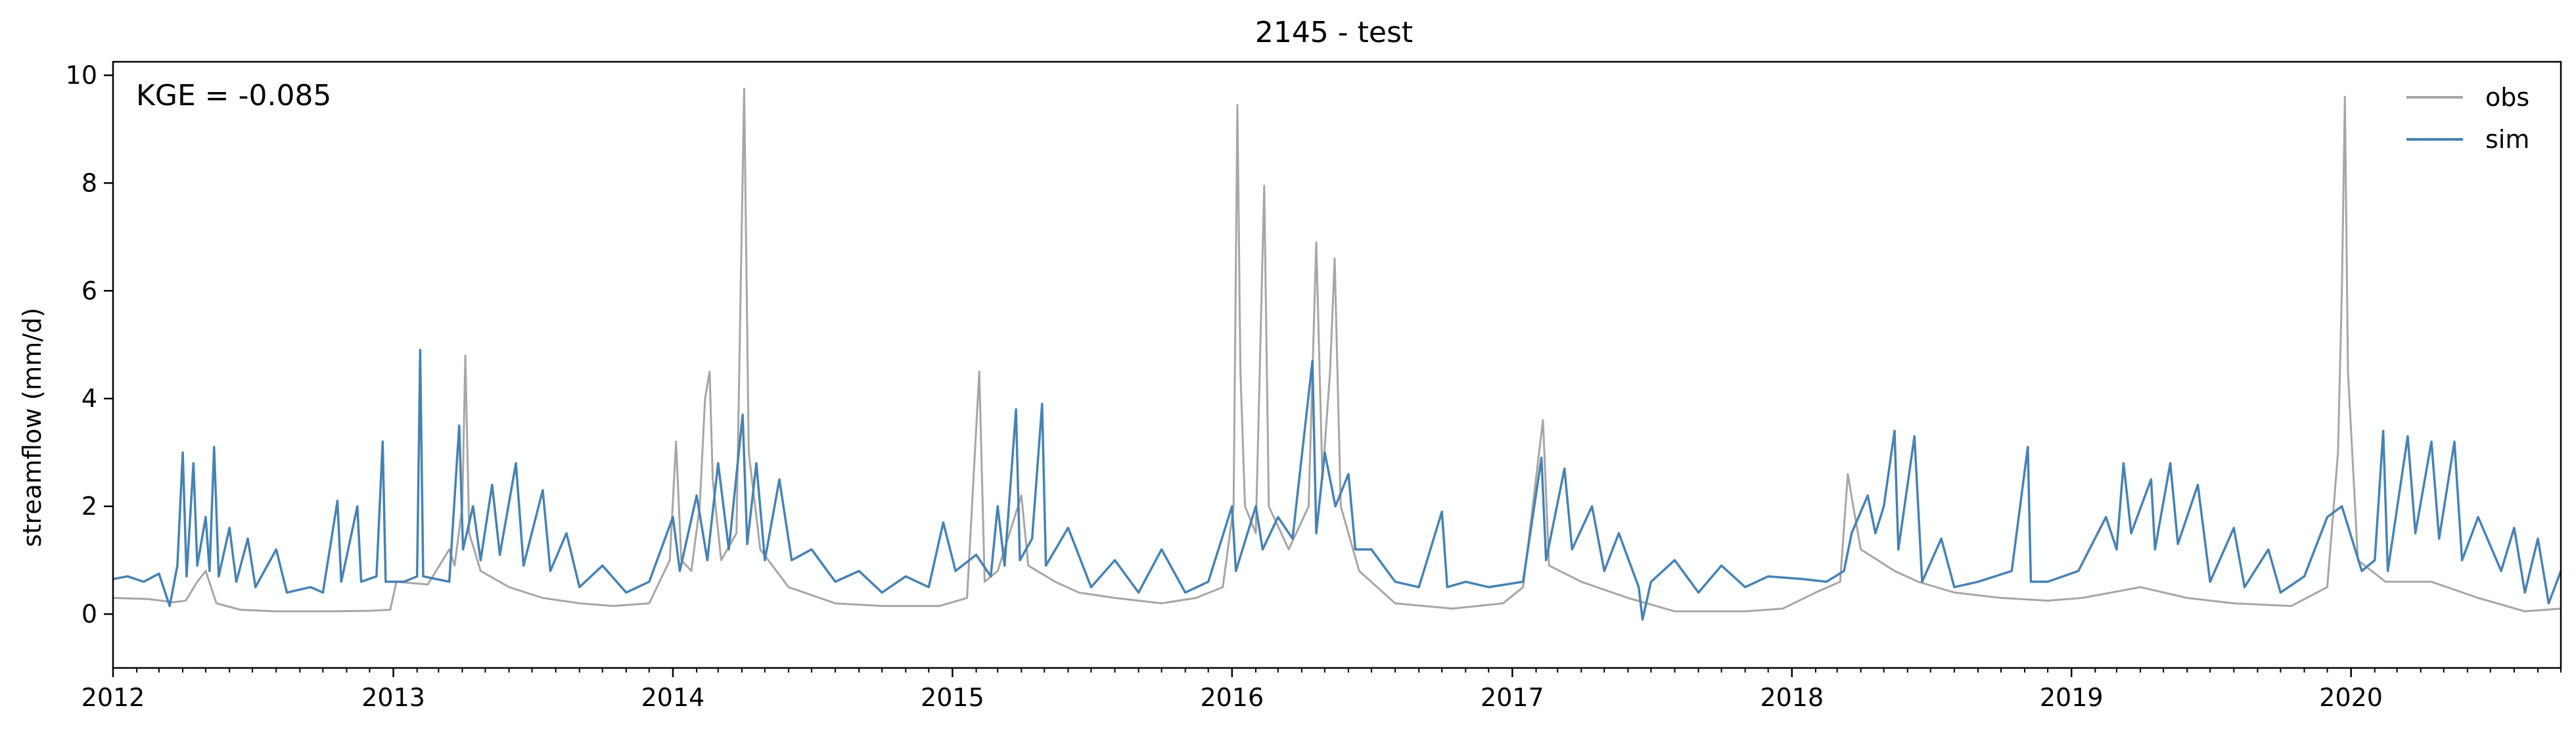 The width and height of the screenshot is (2576, 735). I want to click on x-tick-label: 2019, so click(2072, 697).